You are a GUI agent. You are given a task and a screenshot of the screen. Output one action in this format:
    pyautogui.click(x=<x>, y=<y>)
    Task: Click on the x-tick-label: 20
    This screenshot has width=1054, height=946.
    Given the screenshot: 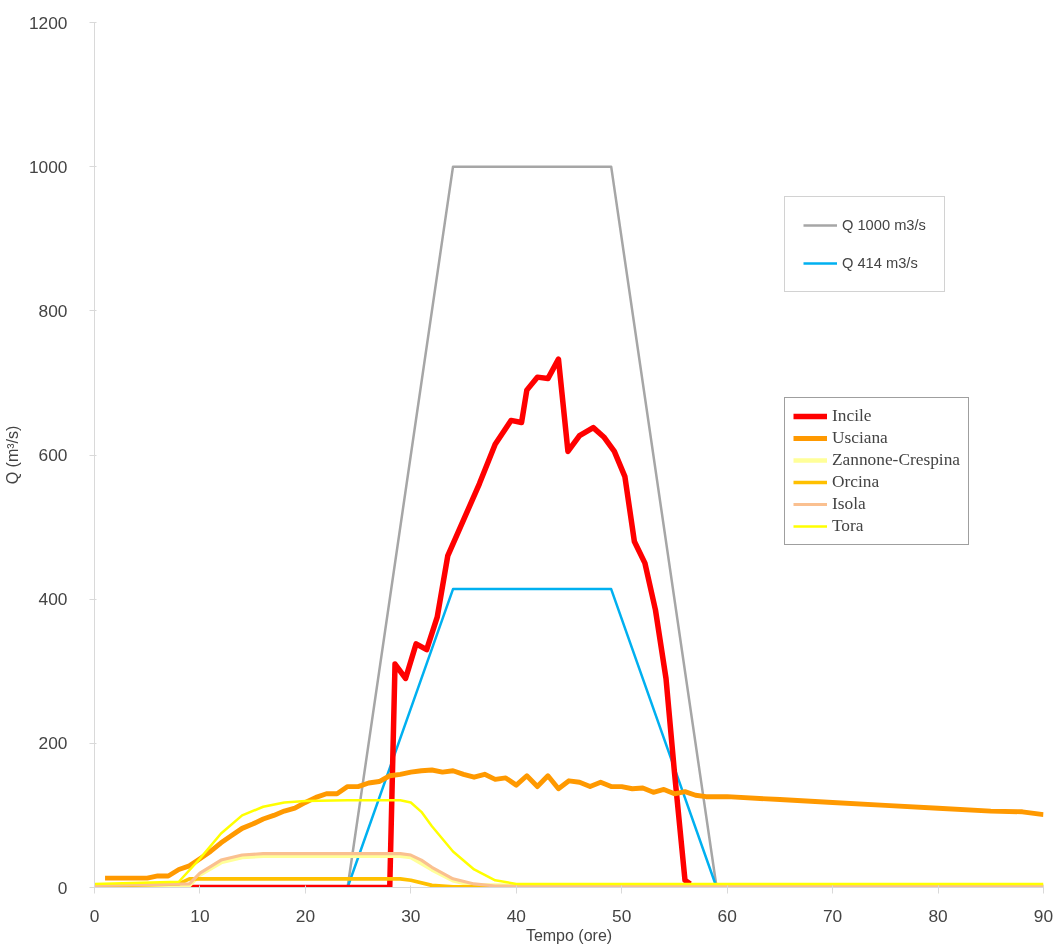 What is the action you would take?
    pyautogui.click(x=305, y=915)
    